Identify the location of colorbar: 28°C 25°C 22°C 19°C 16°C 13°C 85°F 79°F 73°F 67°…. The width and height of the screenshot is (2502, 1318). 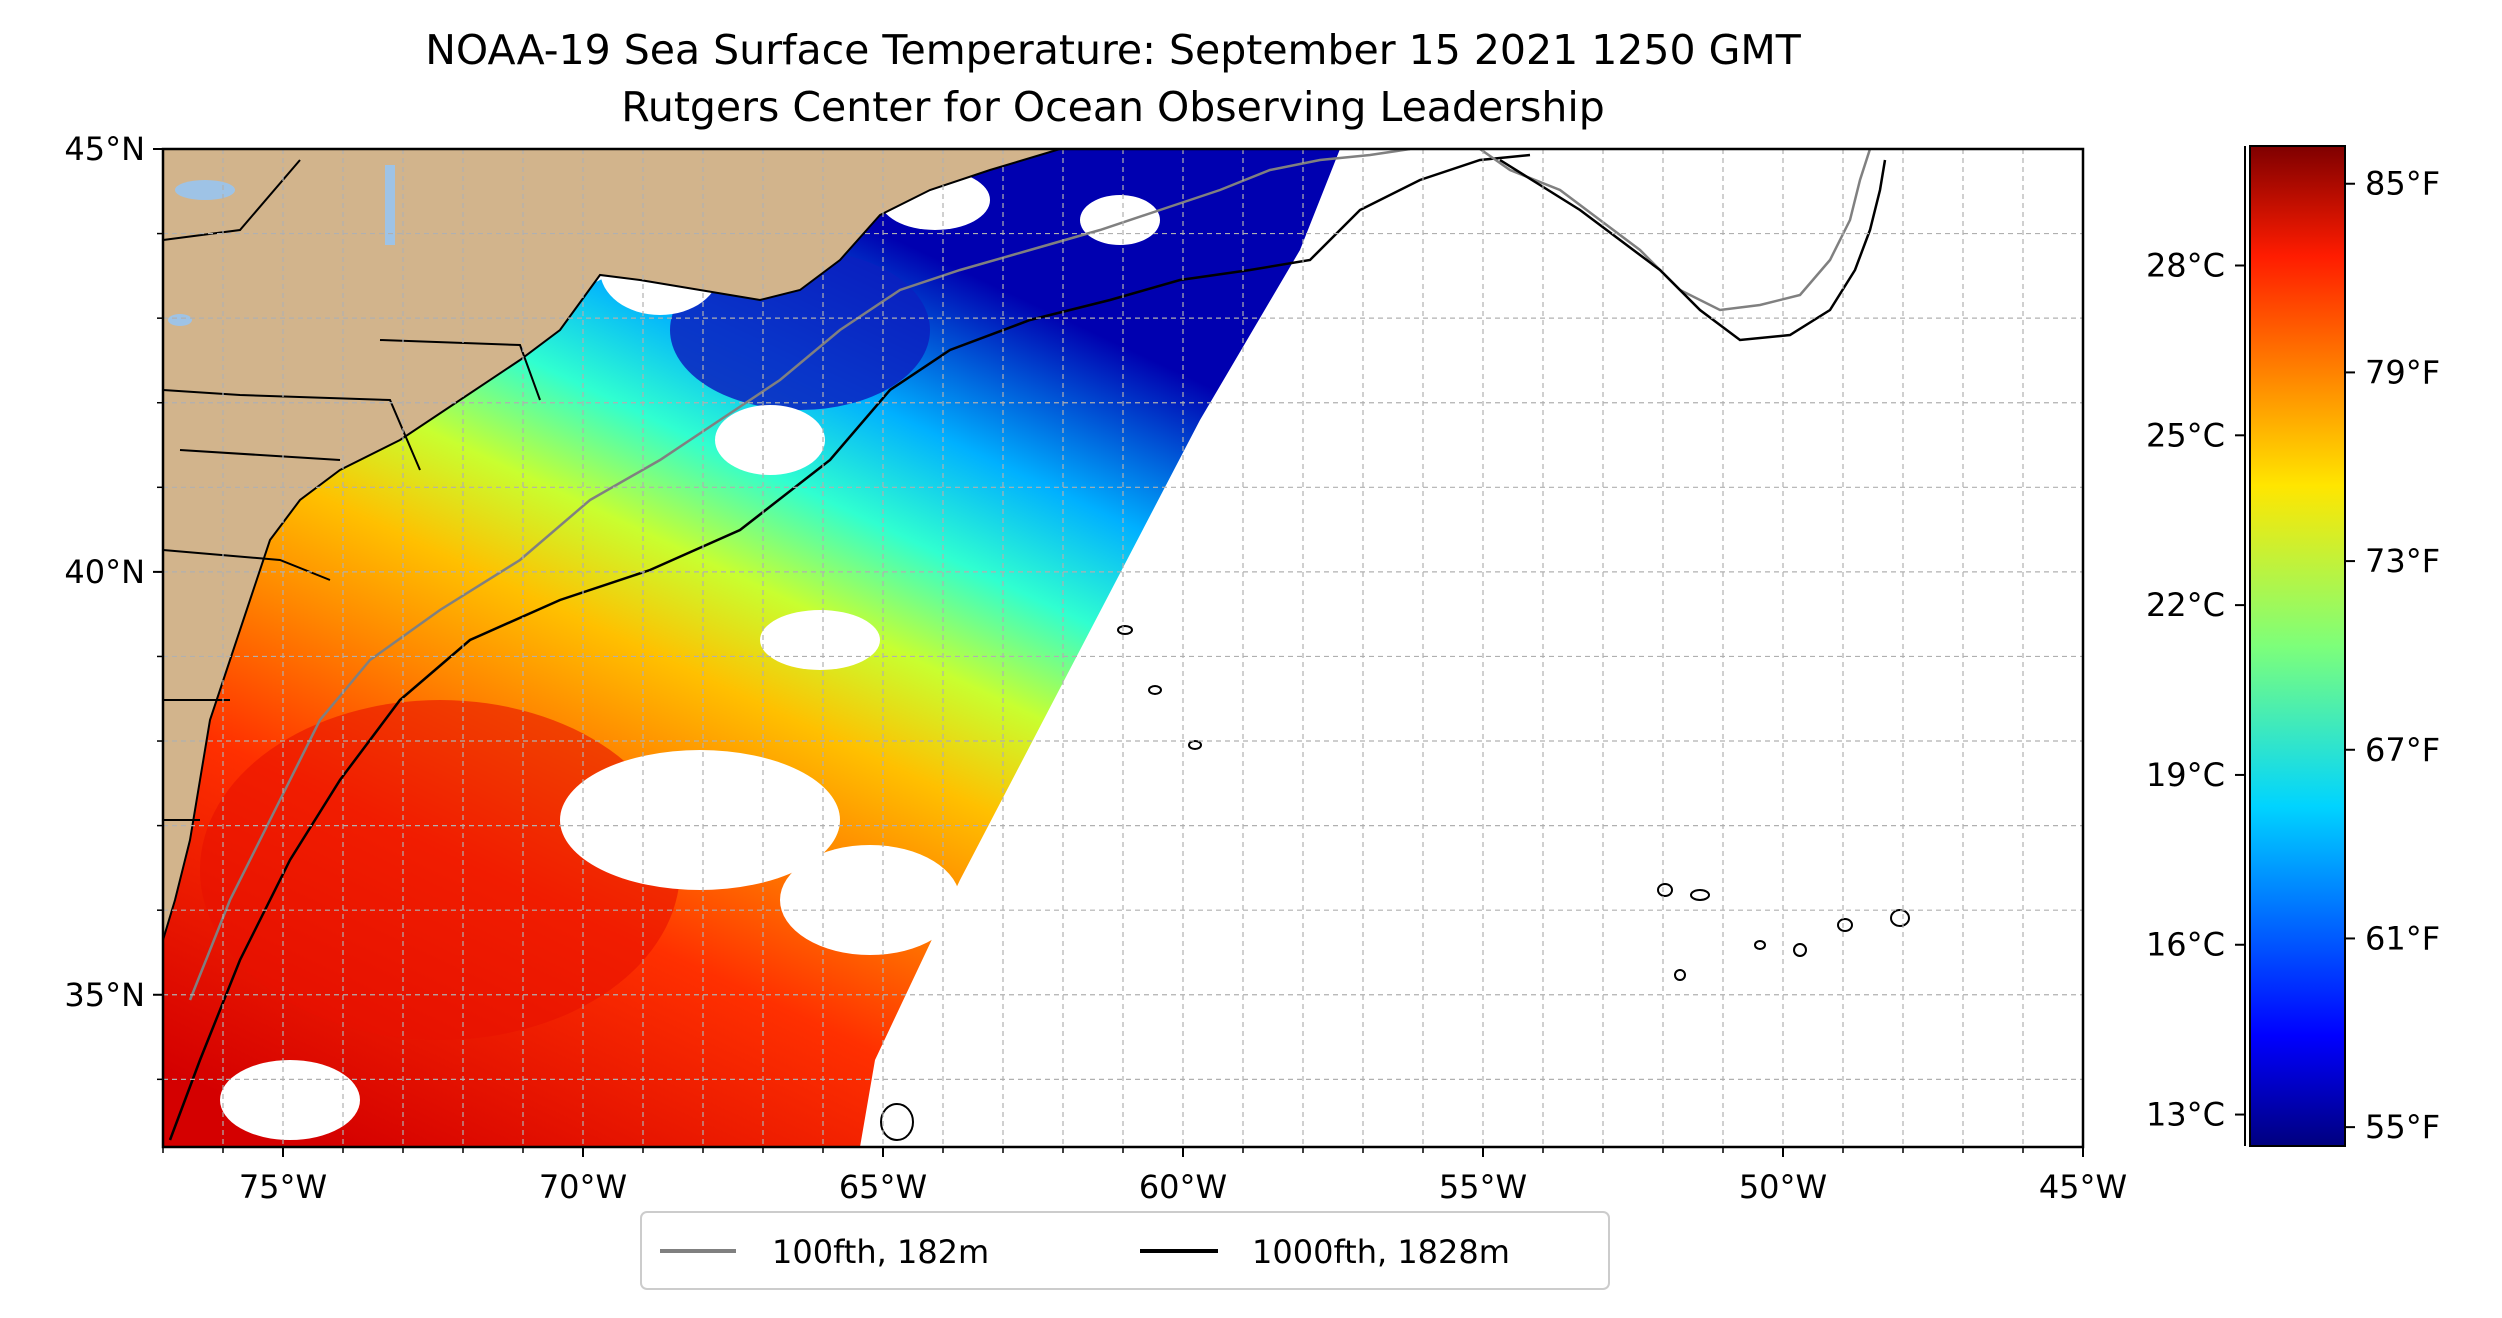
(2293, 646).